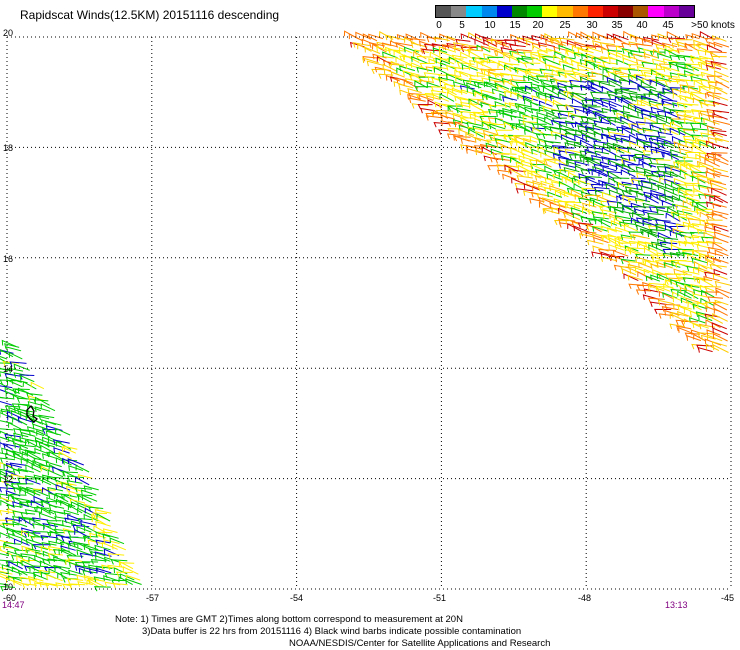  I want to click on colorbar-swatch, so click(504, 11).